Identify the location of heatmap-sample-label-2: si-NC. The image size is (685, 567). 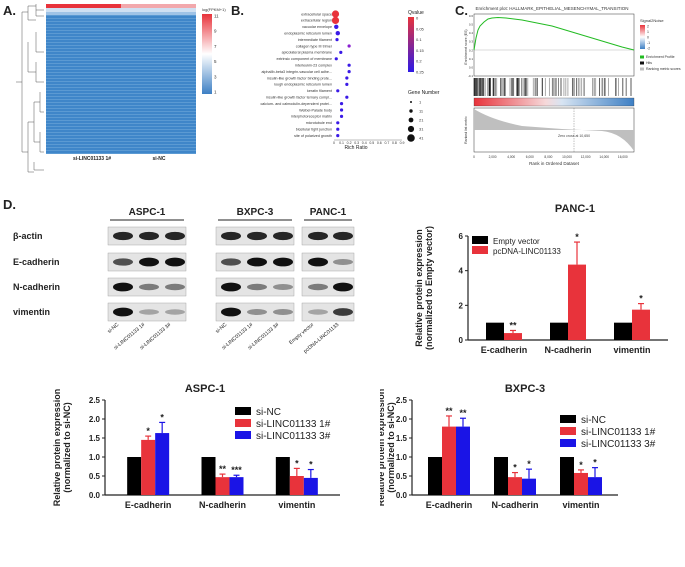
(158, 159).